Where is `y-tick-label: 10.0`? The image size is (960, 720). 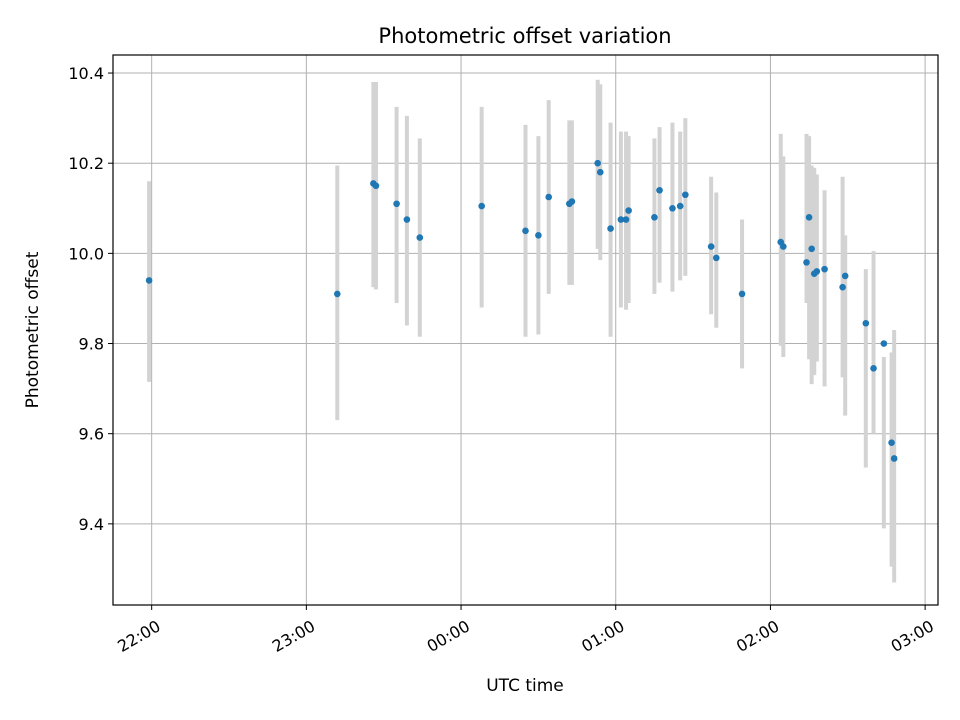
y-tick-label: 10.0 is located at coordinates (86, 253).